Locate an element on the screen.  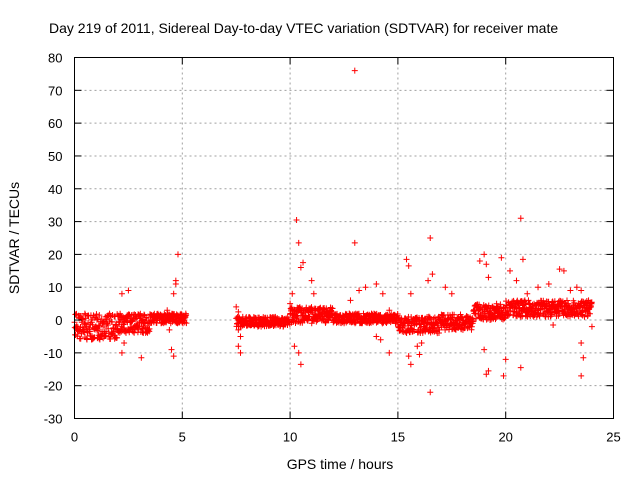
x-tick-label: 20 is located at coordinates (505, 437).